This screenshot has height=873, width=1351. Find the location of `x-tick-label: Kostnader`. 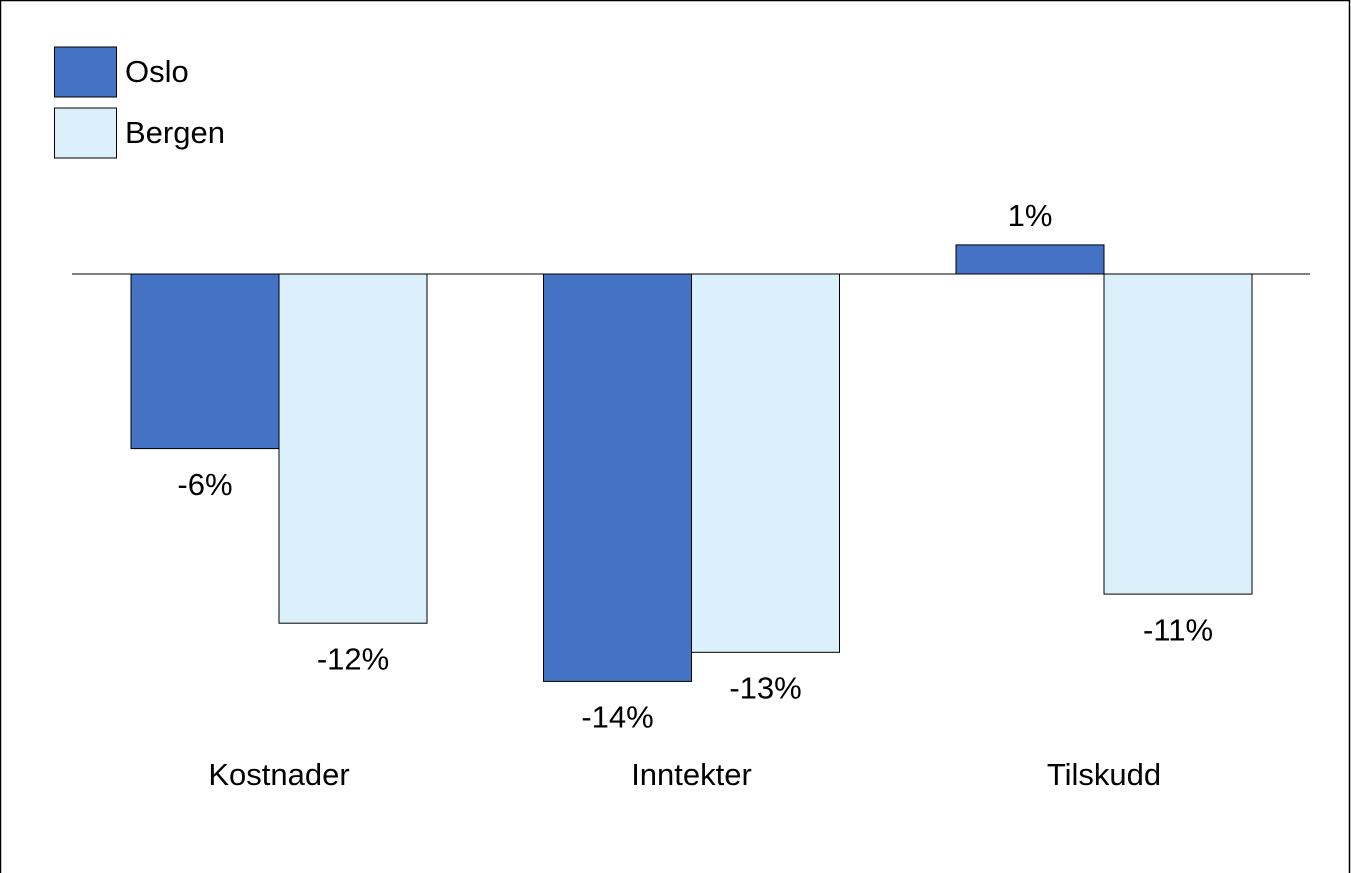

x-tick-label: Kostnader is located at coordinates (278, 774).